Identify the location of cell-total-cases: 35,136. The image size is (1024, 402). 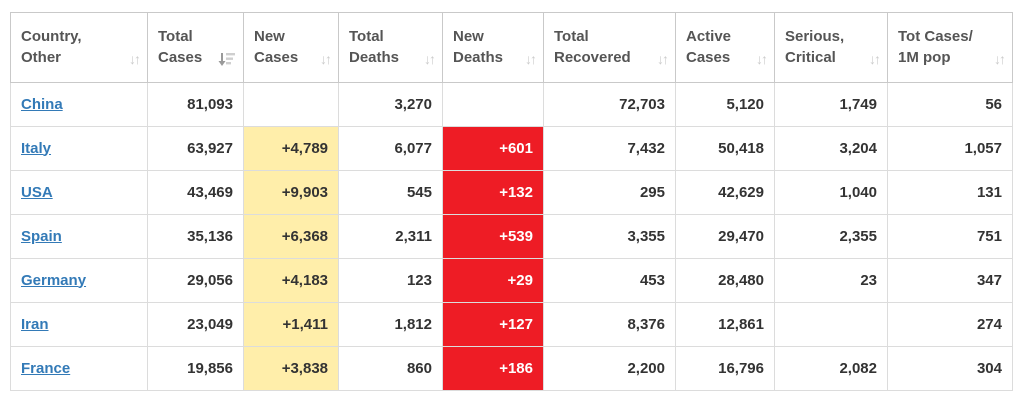
(195, 236).